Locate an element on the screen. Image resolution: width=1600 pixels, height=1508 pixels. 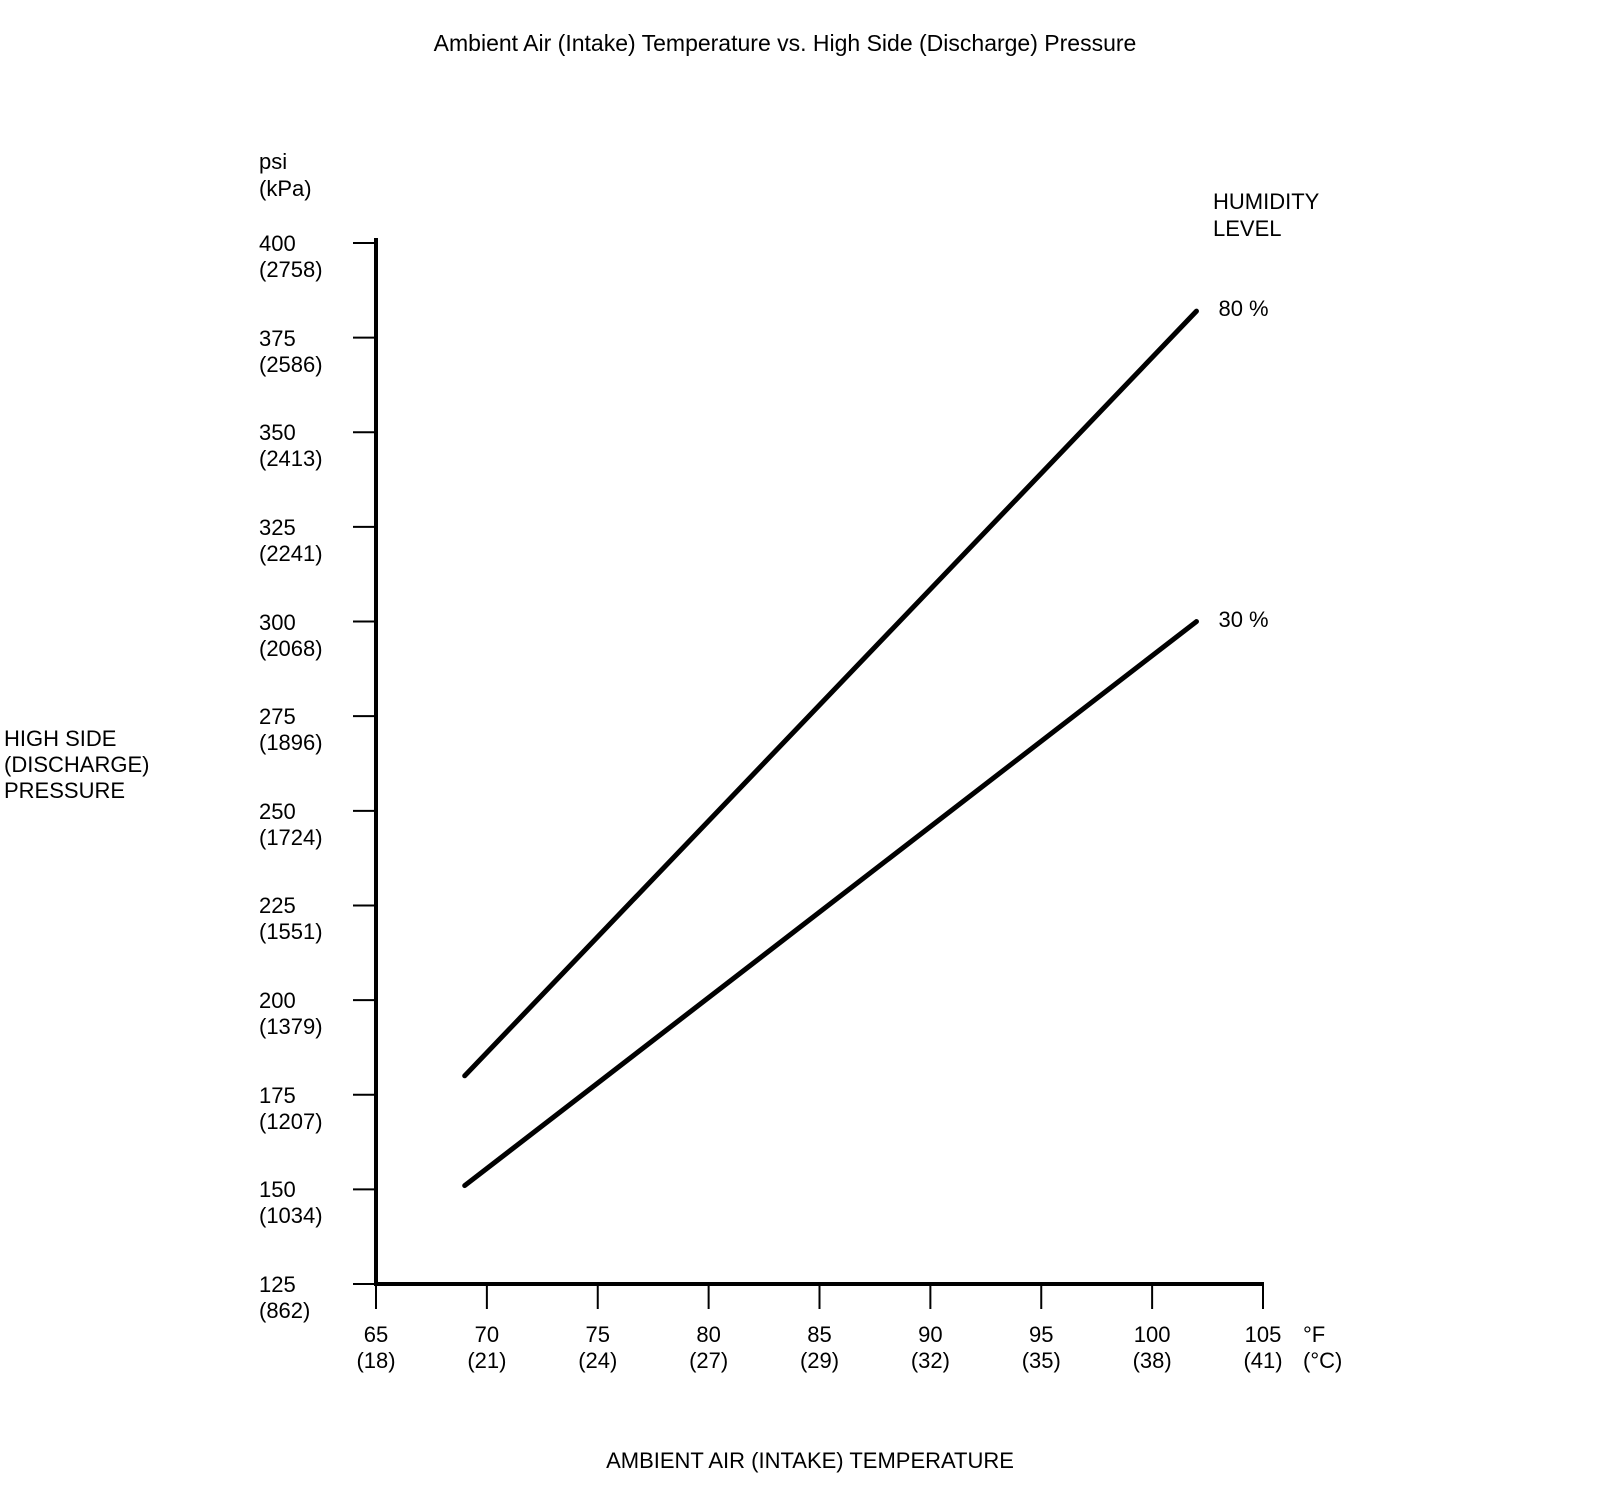
y-tick-label: 175 (1207) is located at coordinates (291, 1108).